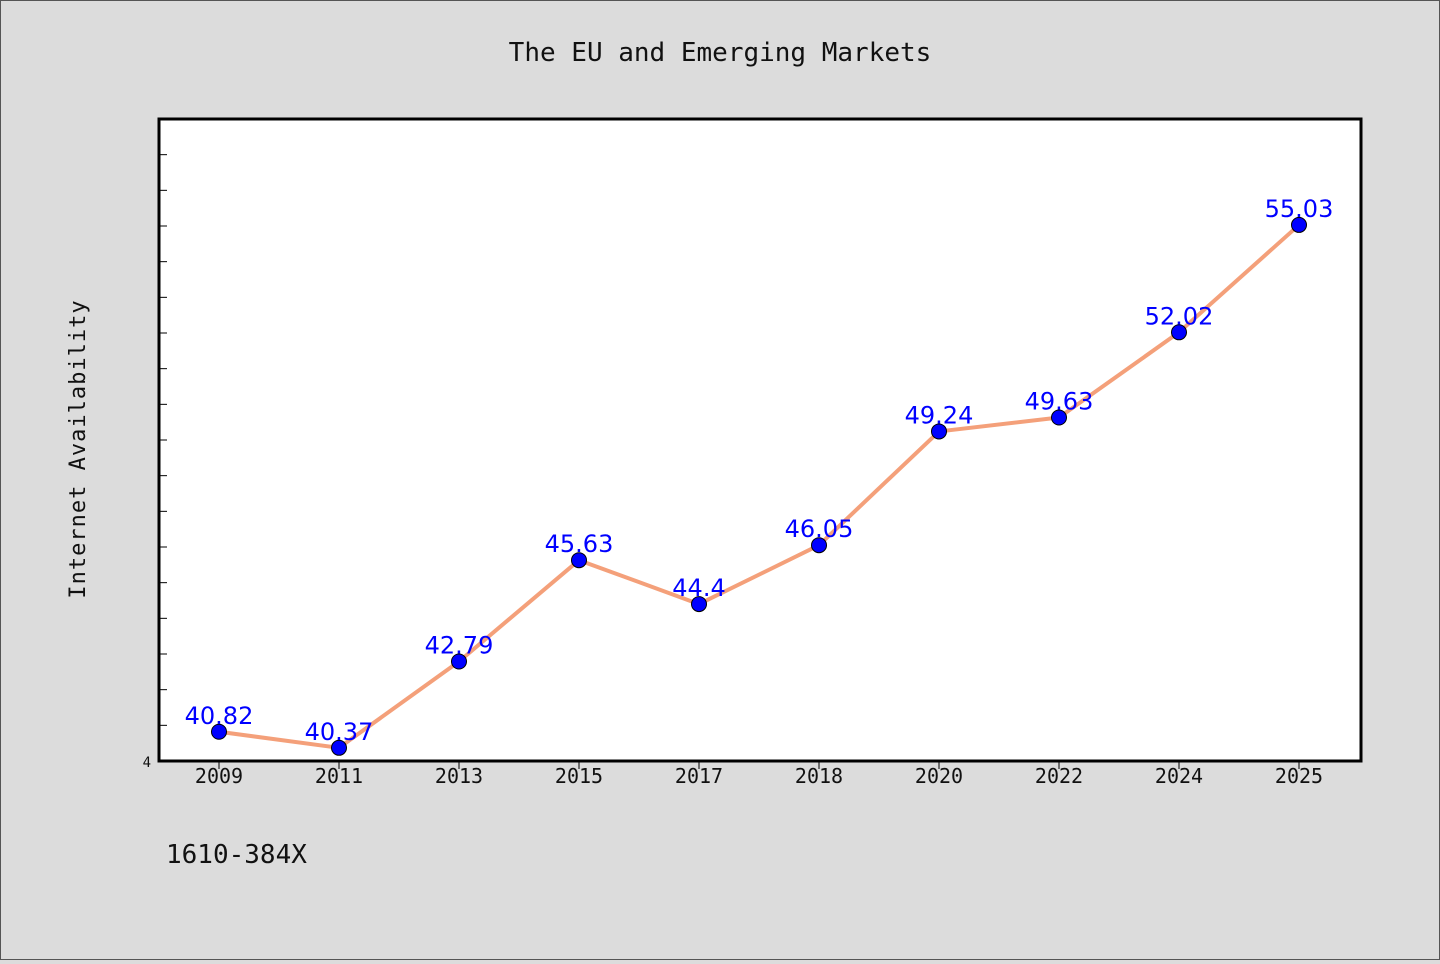 Image resolution: width=1440 pixels, height=964 pixels. I want to click on data-label: 52.02, so click(1179, 316).